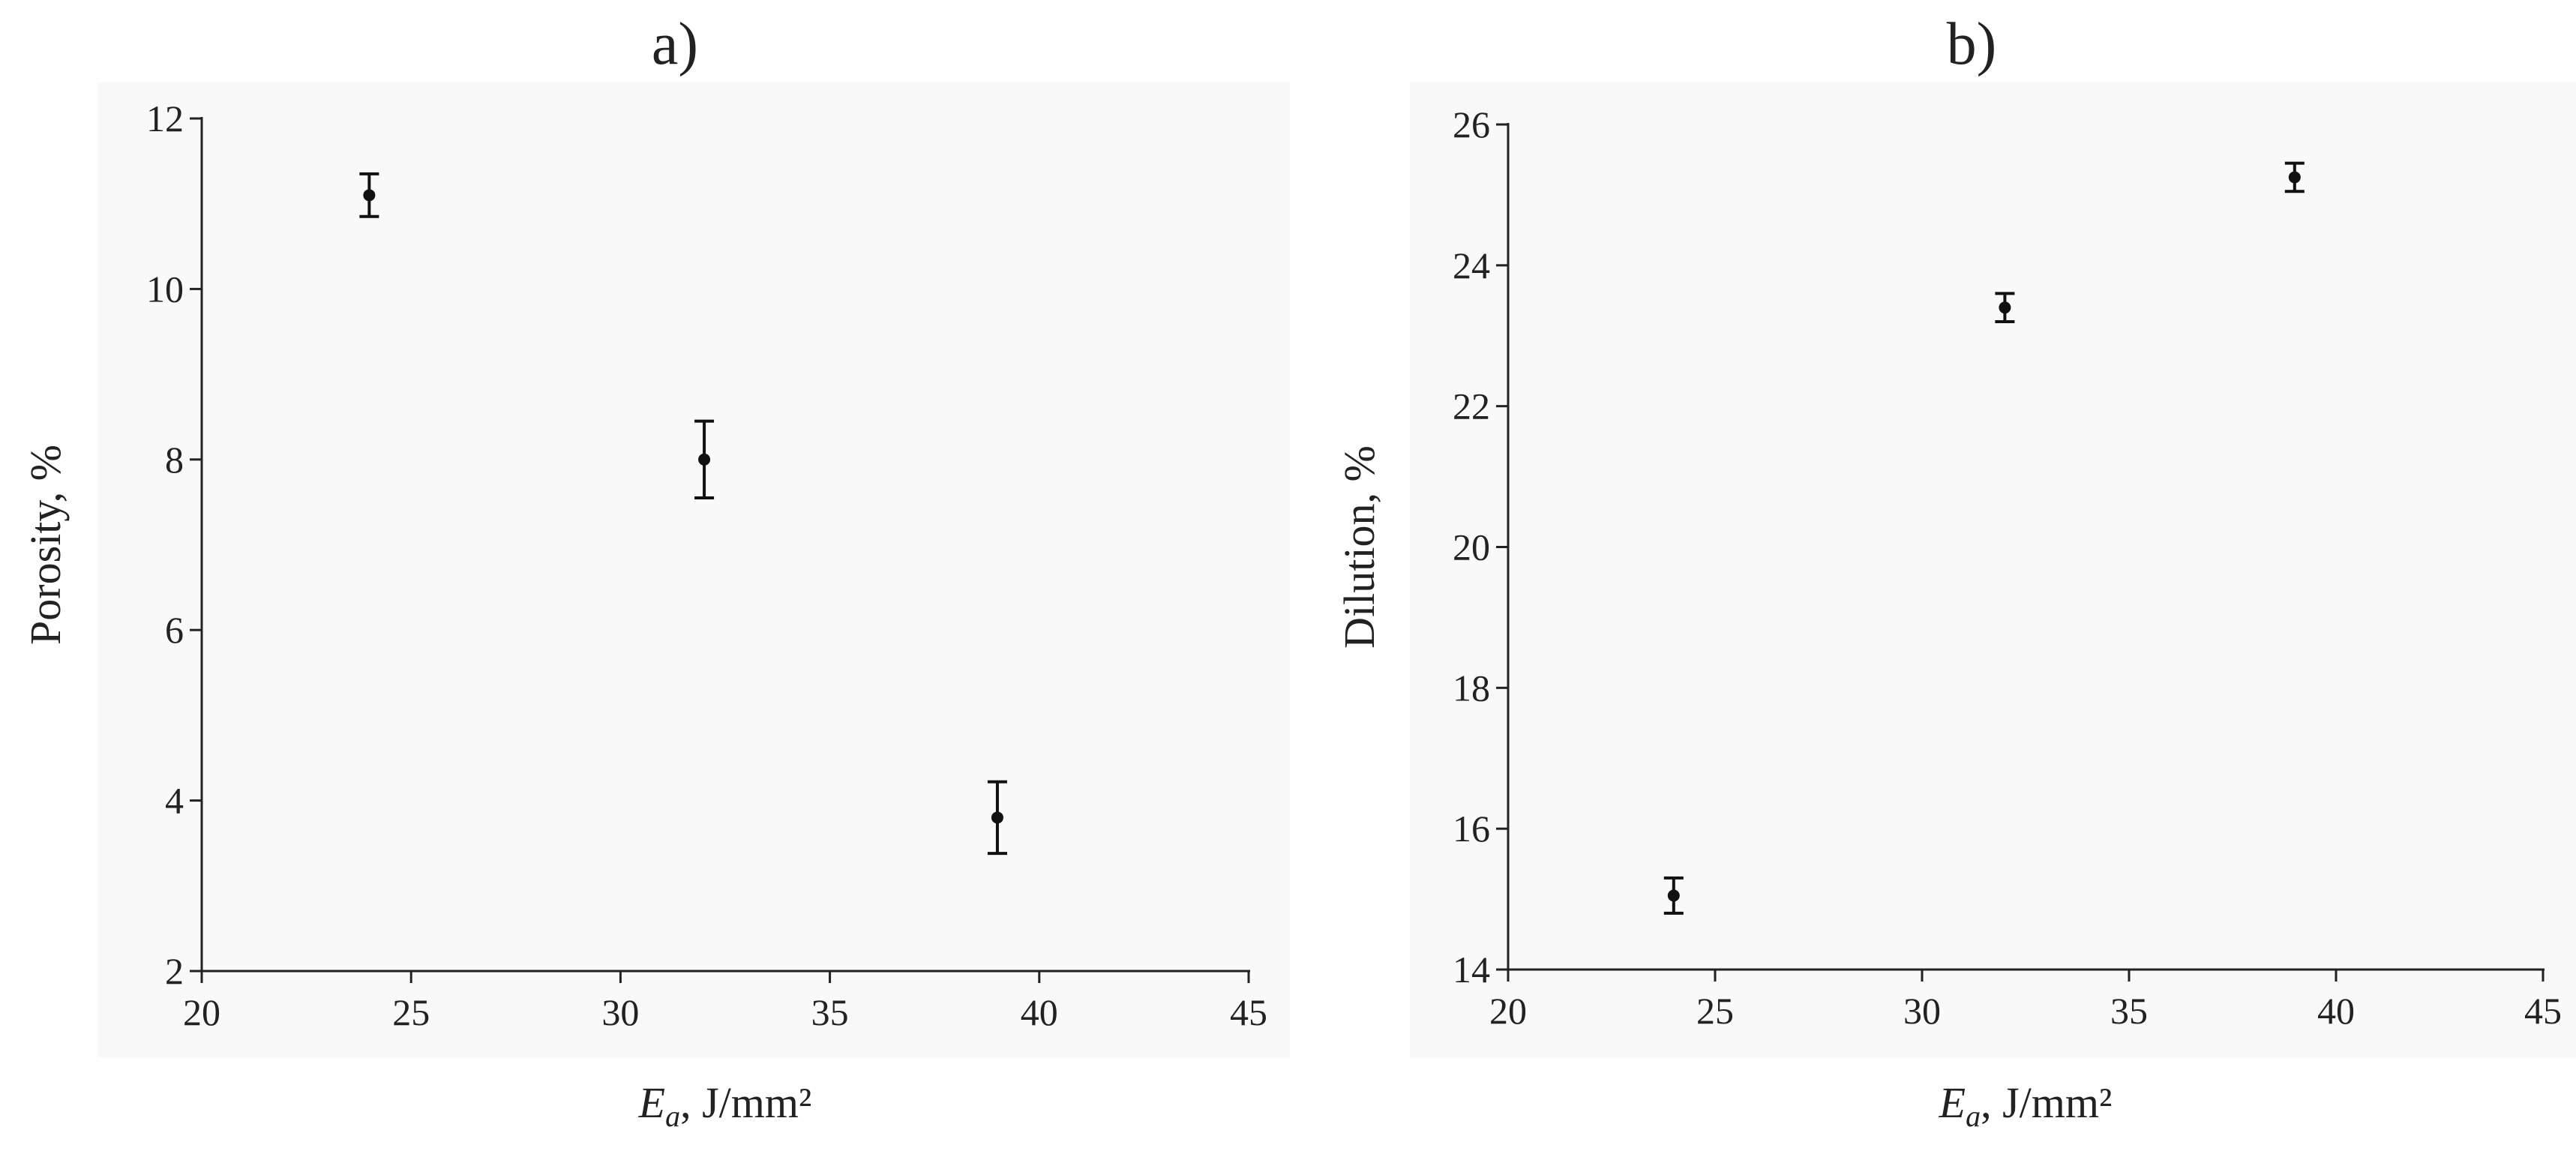 The width and height of the screenshot is (2576, 1157). I want to click on y-tick-label: 16, so click(1472, 829).